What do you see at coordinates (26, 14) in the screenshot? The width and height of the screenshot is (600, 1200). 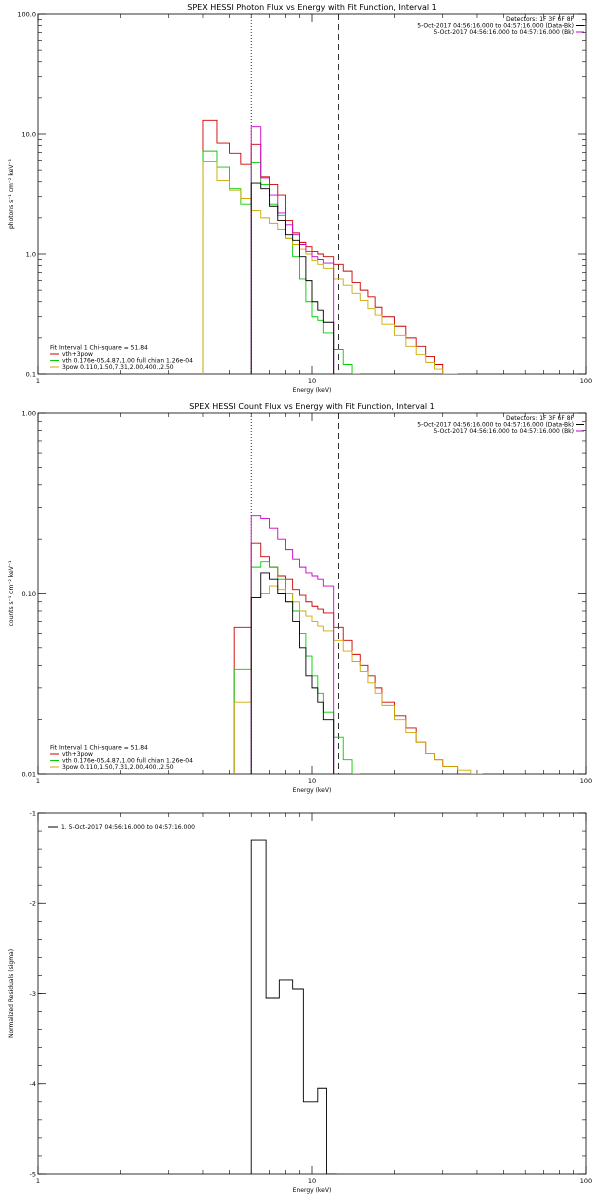 I see `y-tick-label: 100.0` at bounding box center [26, 14].